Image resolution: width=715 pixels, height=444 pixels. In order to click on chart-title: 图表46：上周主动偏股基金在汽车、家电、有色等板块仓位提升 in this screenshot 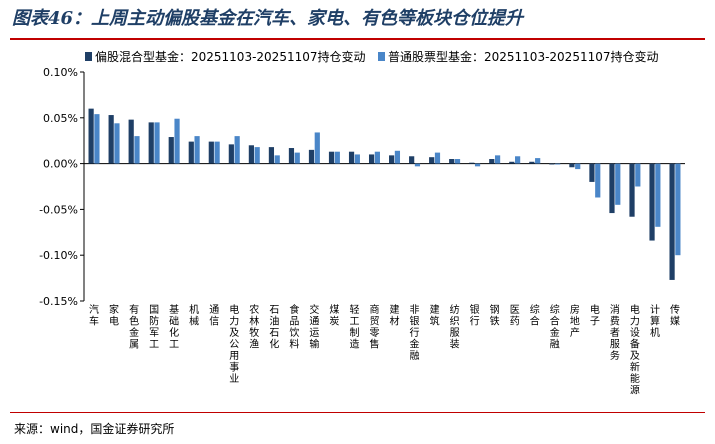, I will do `click(268, 18)`.